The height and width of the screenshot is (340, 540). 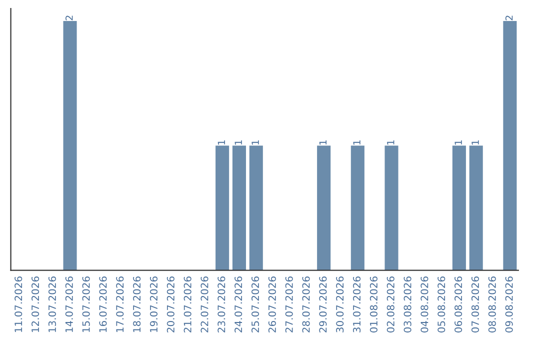 I want to click on x-tick-label: 27.07.2026, so click(x=289, y=304).